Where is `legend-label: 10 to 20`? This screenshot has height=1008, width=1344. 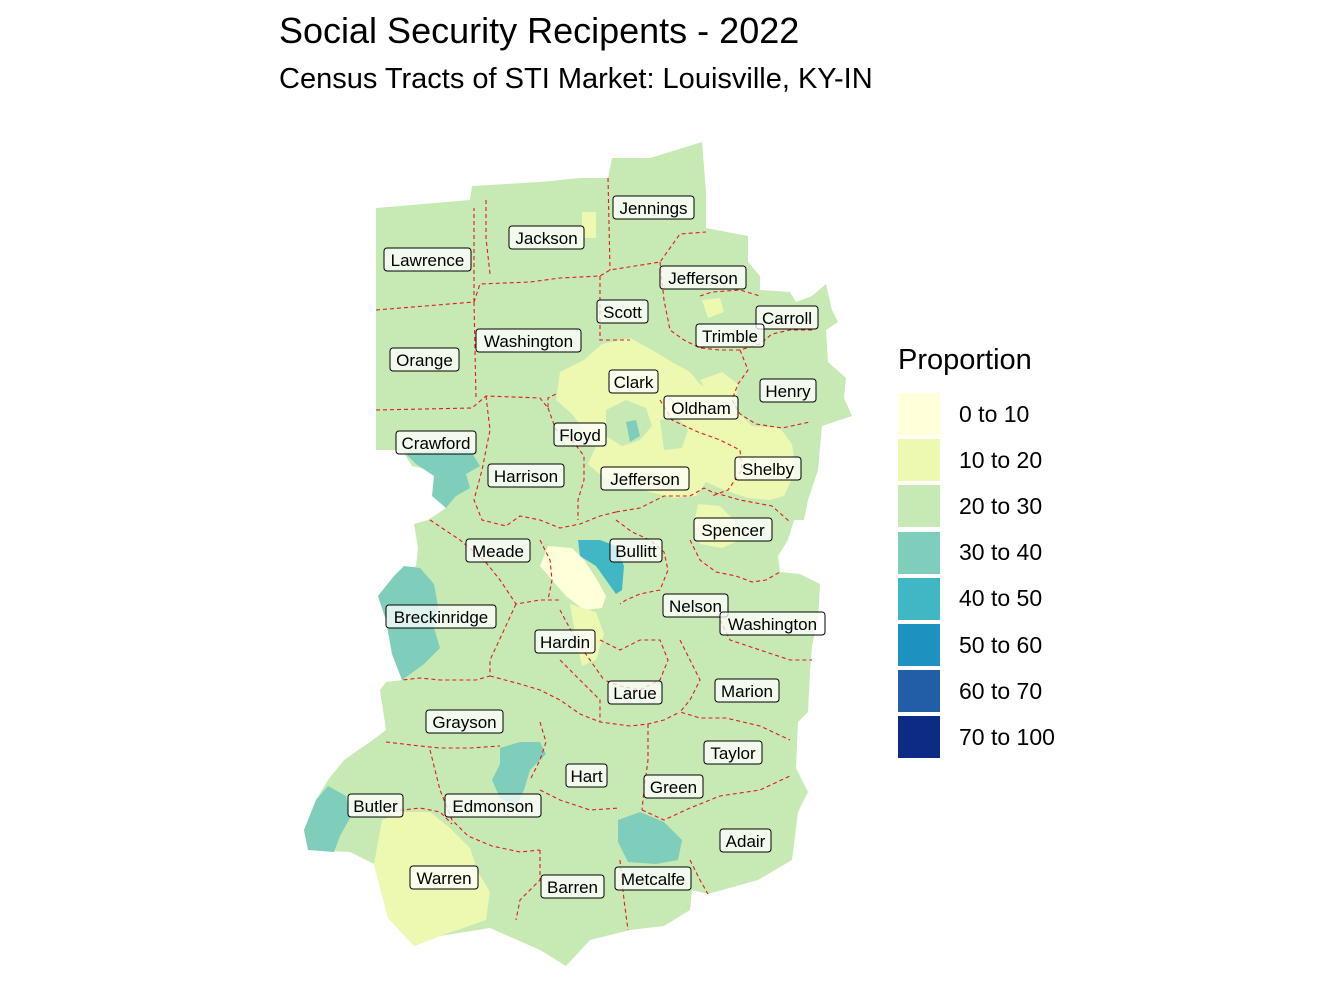 legend-label: 10 to 20 is located at coordinates (1001, 459).